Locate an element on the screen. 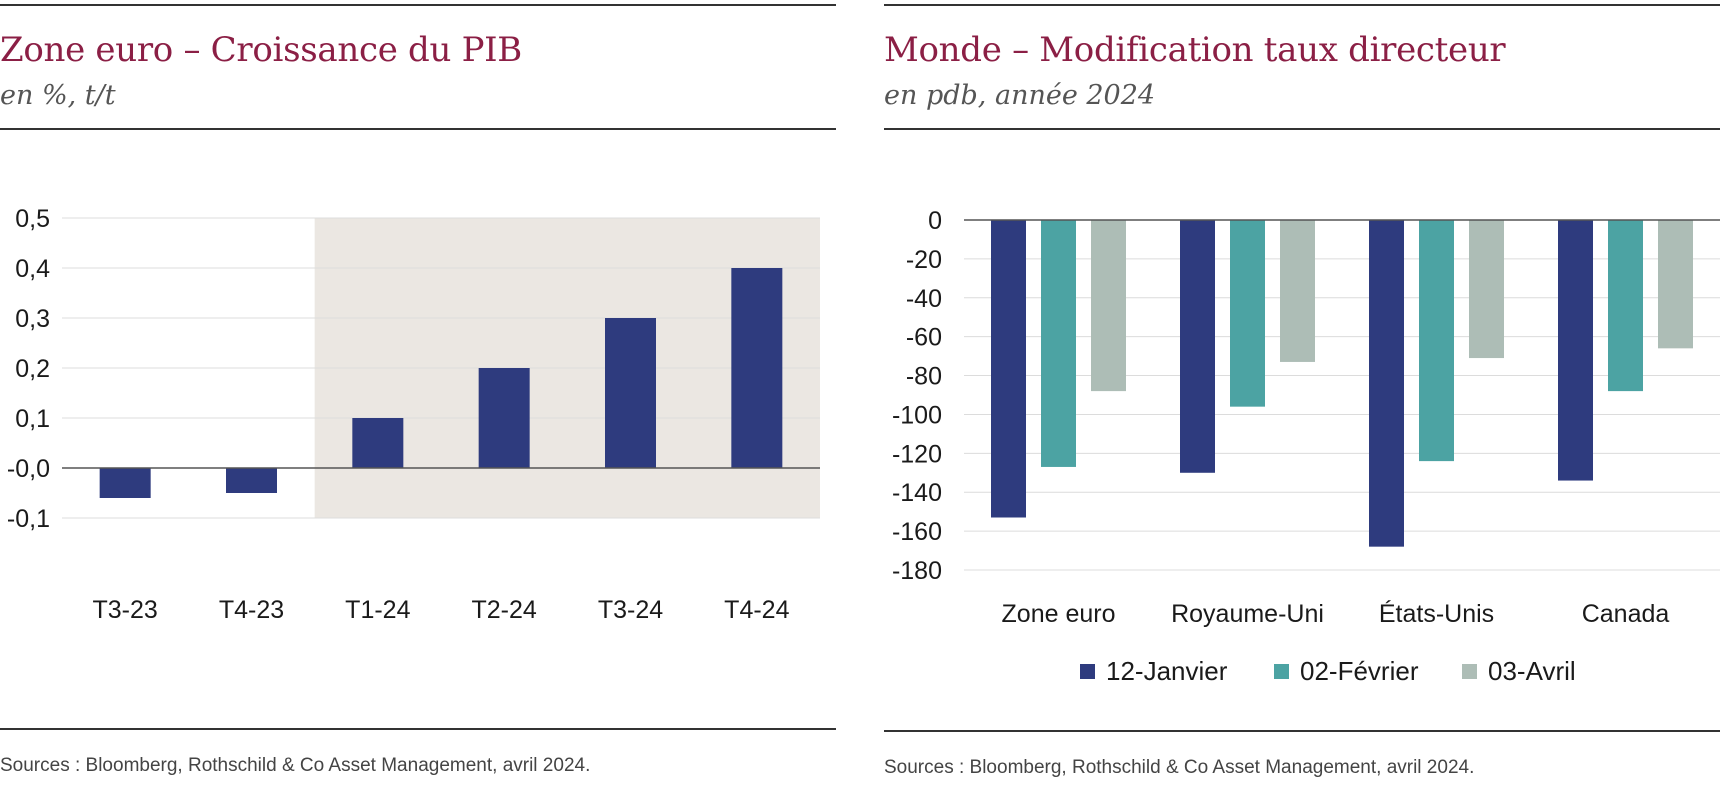  y-tick-label: -20 is located at coordinates (924, 260).